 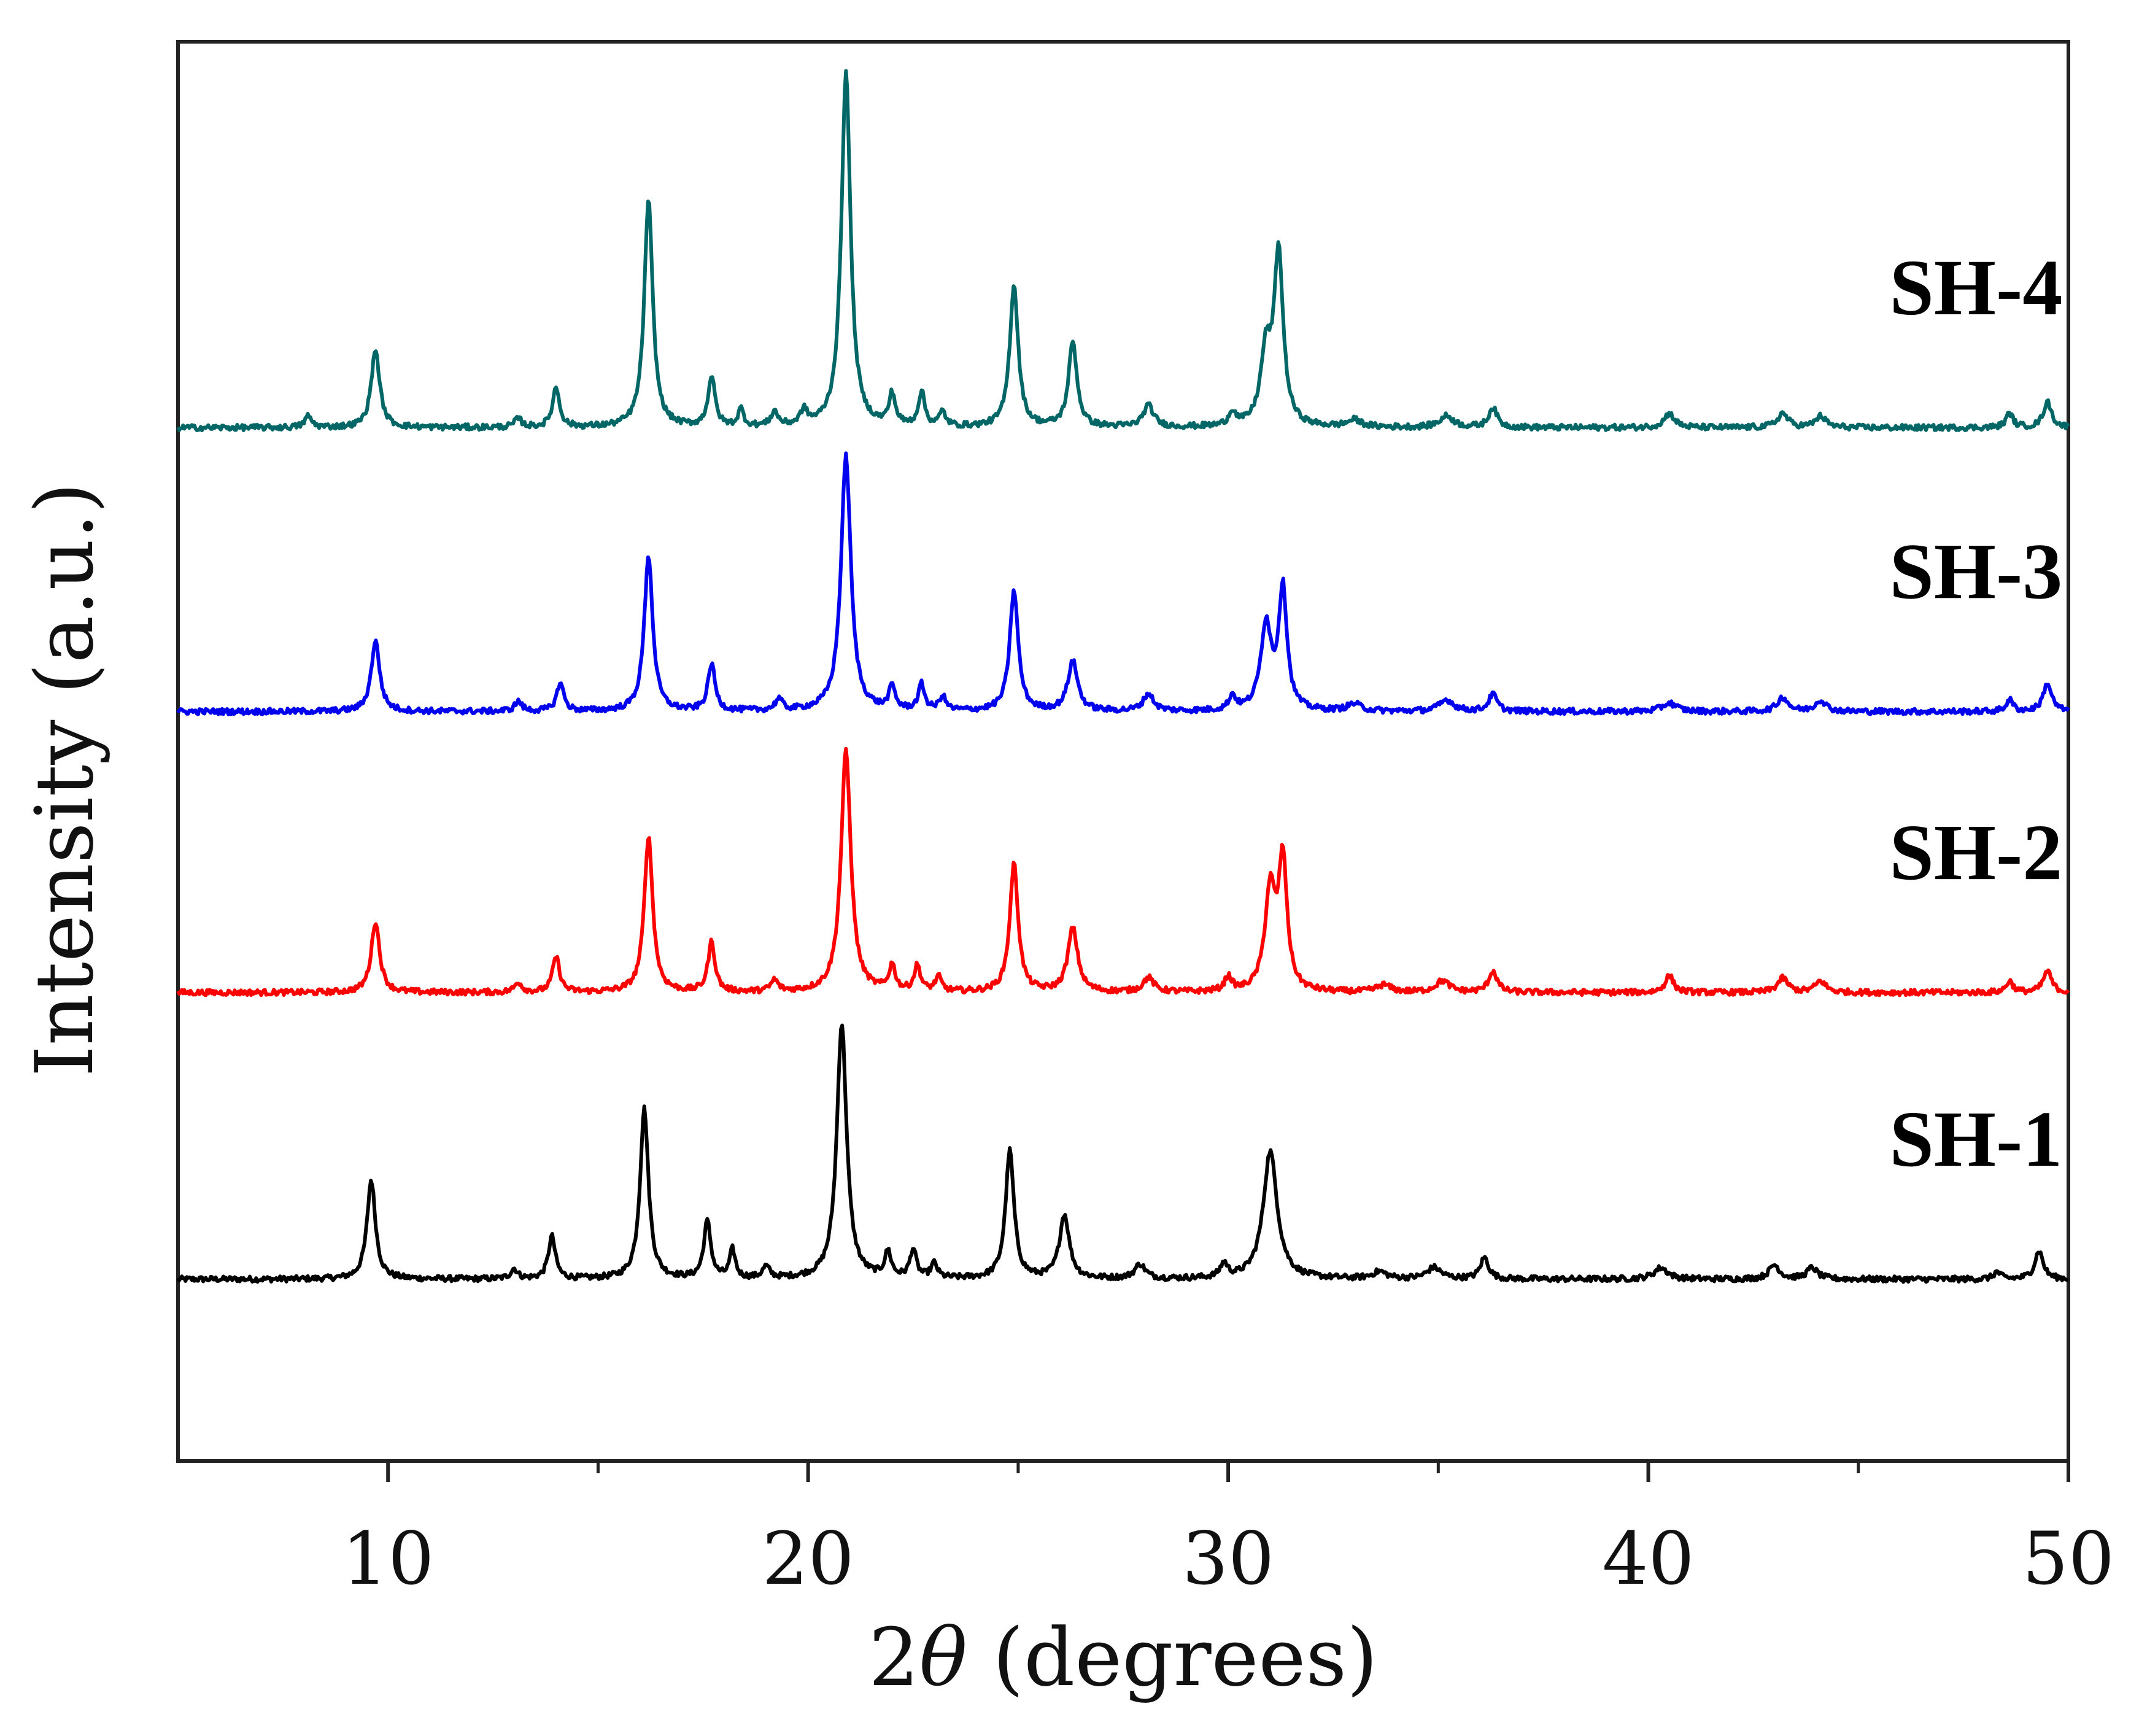 I want to click on x-tick-label: 20, so click(x=808, y=1559).